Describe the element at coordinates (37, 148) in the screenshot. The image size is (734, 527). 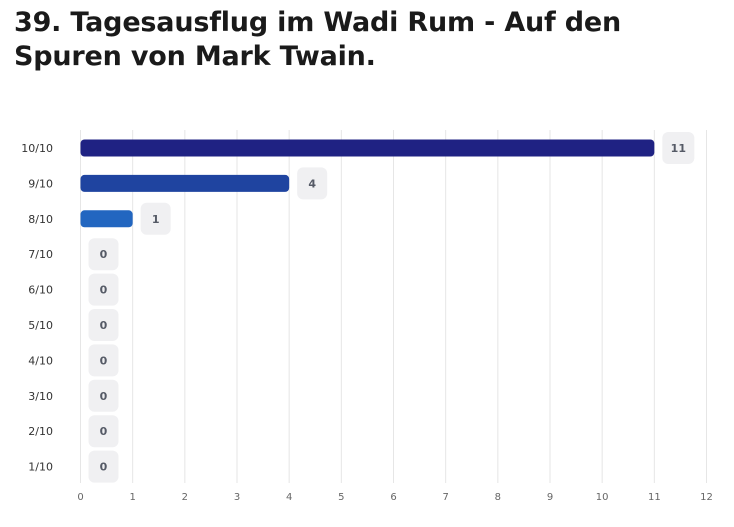
I see `category-label: 10/10` at that location.